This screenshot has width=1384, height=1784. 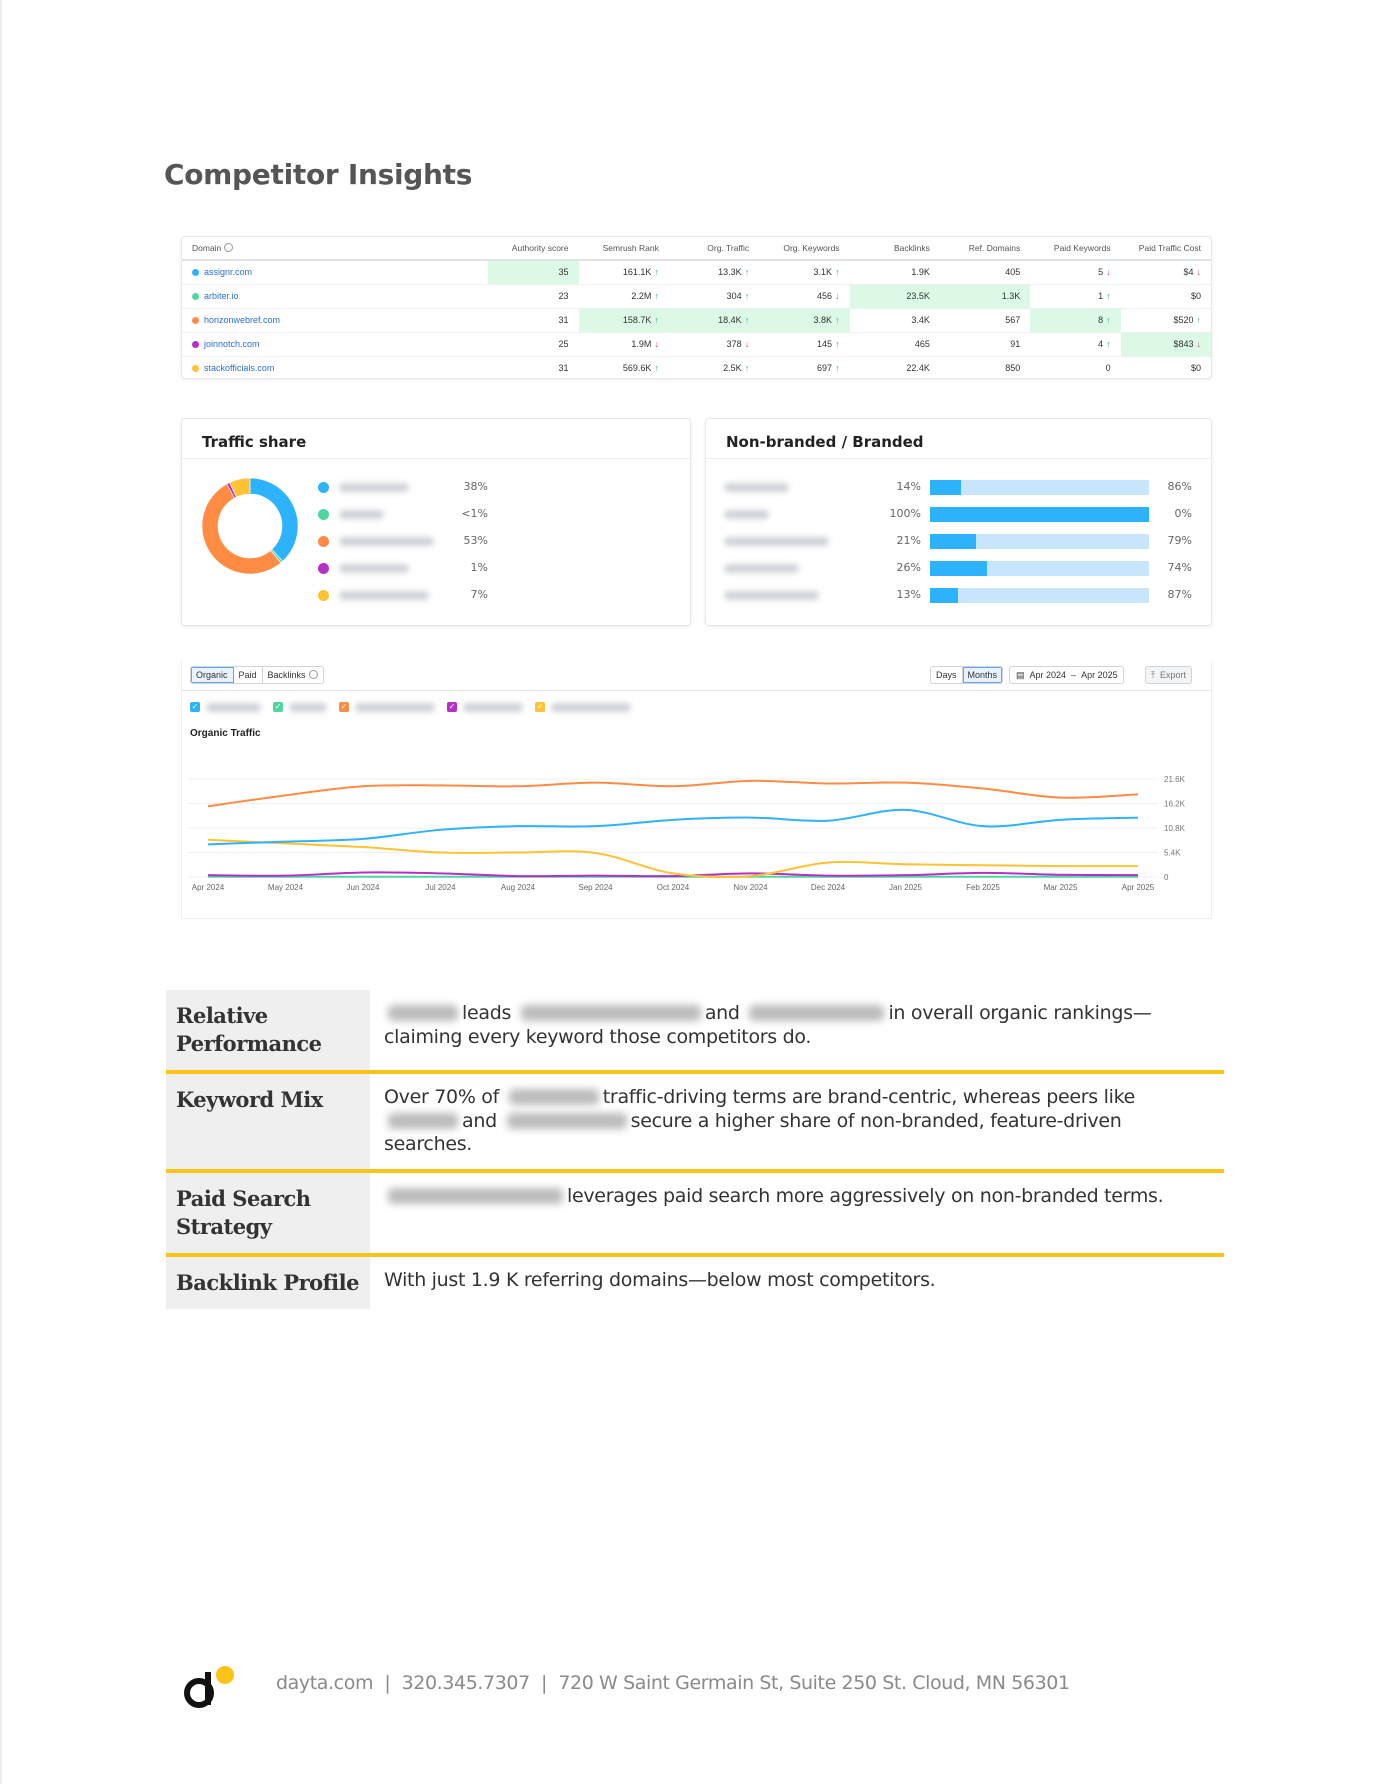 I want to click on metric-tabs: Organic Paid Backlinks, so click(x=257, y=675).